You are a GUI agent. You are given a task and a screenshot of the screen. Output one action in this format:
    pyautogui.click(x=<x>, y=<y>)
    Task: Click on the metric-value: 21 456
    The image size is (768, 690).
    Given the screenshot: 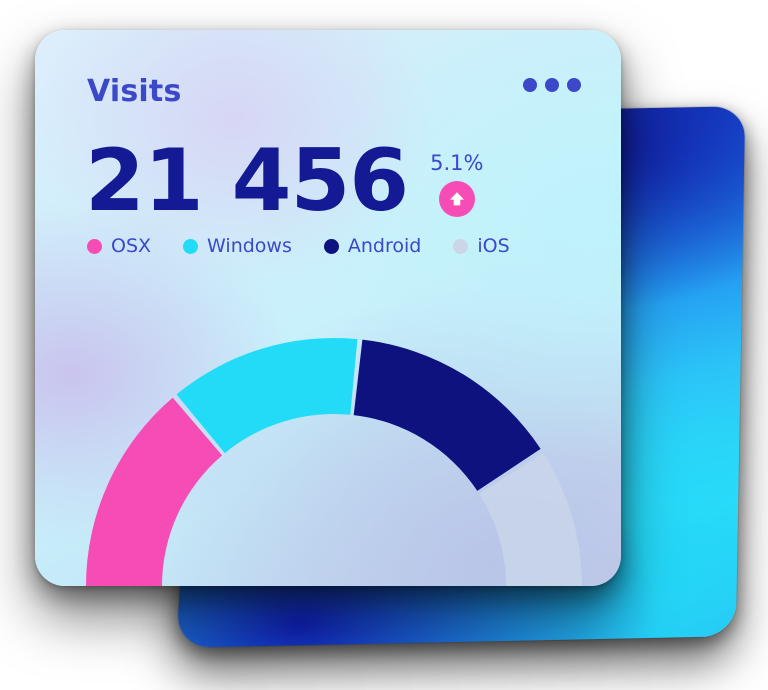 What is the action you would take?
    pyautogui.click(x=247, y=181)
    